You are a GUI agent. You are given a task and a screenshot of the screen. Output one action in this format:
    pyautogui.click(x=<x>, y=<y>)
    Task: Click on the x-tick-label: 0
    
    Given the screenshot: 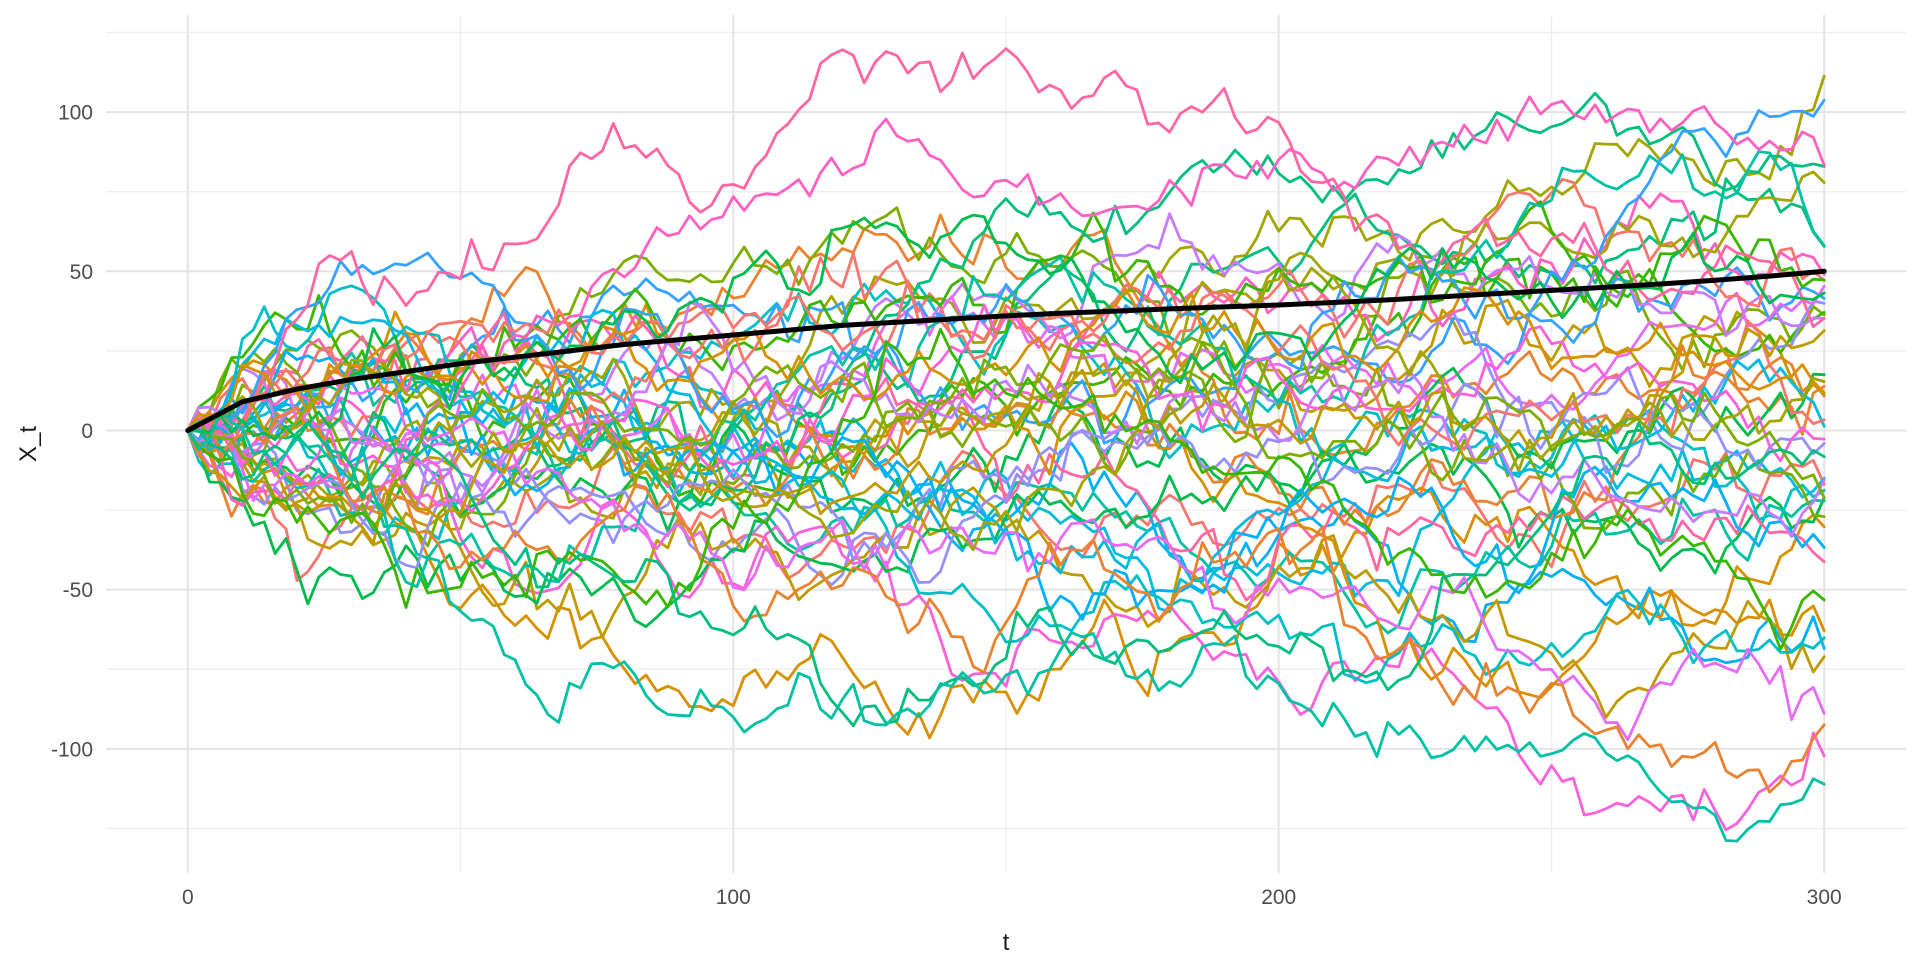 What is the action you would take?
    pyautogui.click(x=188, y=897)
    